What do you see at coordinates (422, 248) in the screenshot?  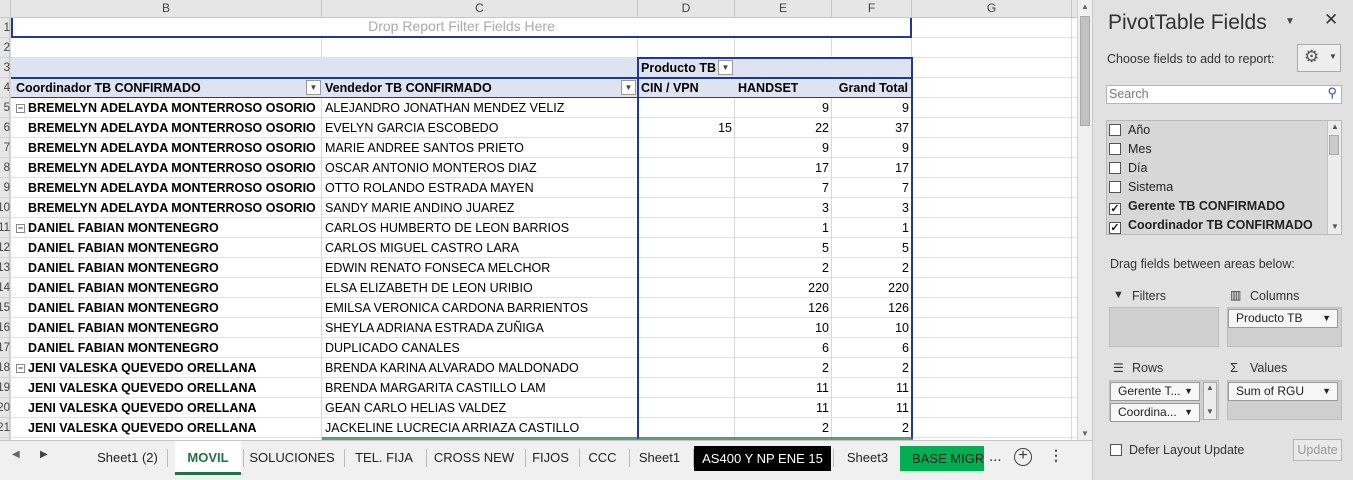 I see `pivot-vendedor-cell: CARLOS MIGUEL CASTRO LARA` at bounding box center [422, 248].